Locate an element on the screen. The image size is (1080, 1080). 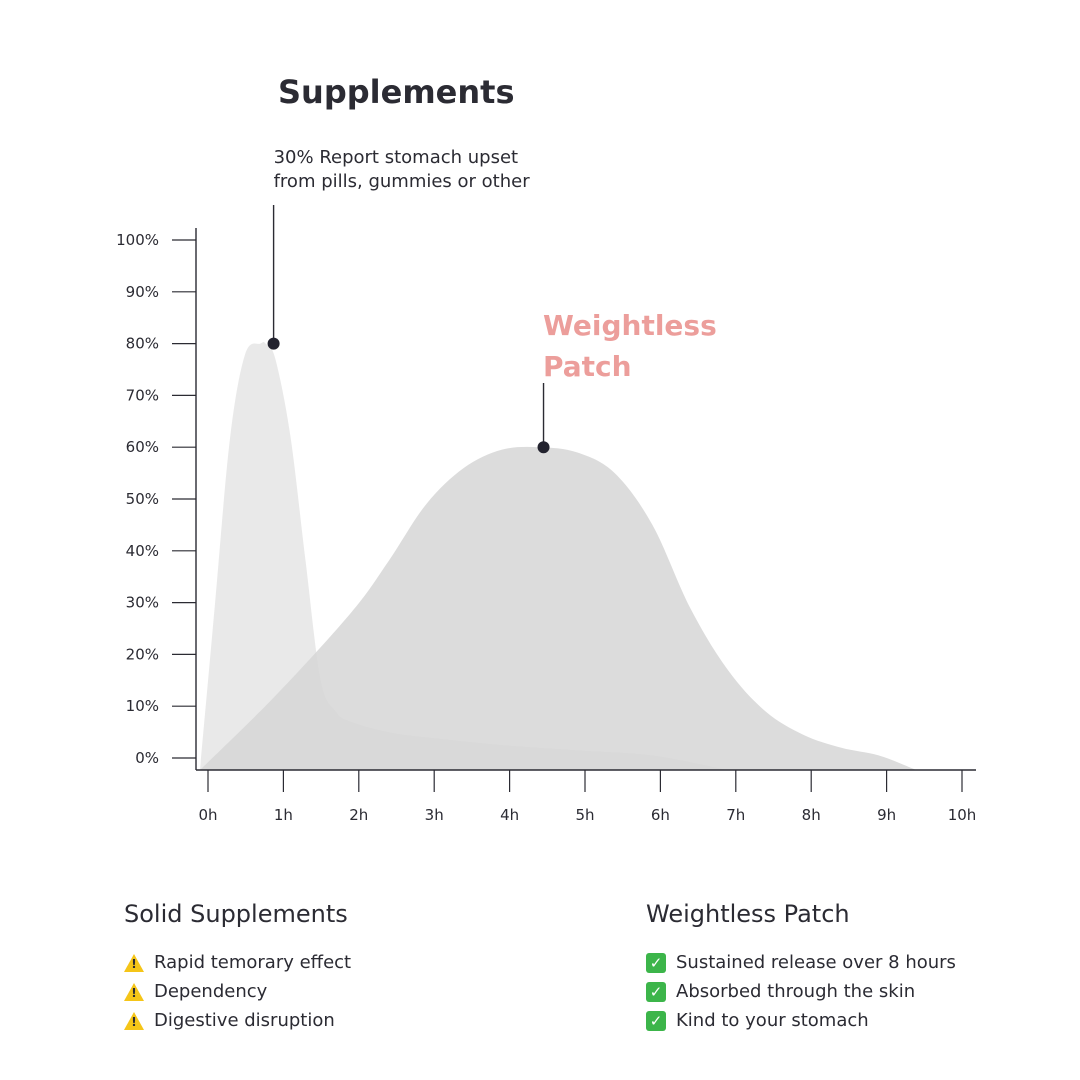
x-tick-label: 8h is located at coordinates (811, 815).